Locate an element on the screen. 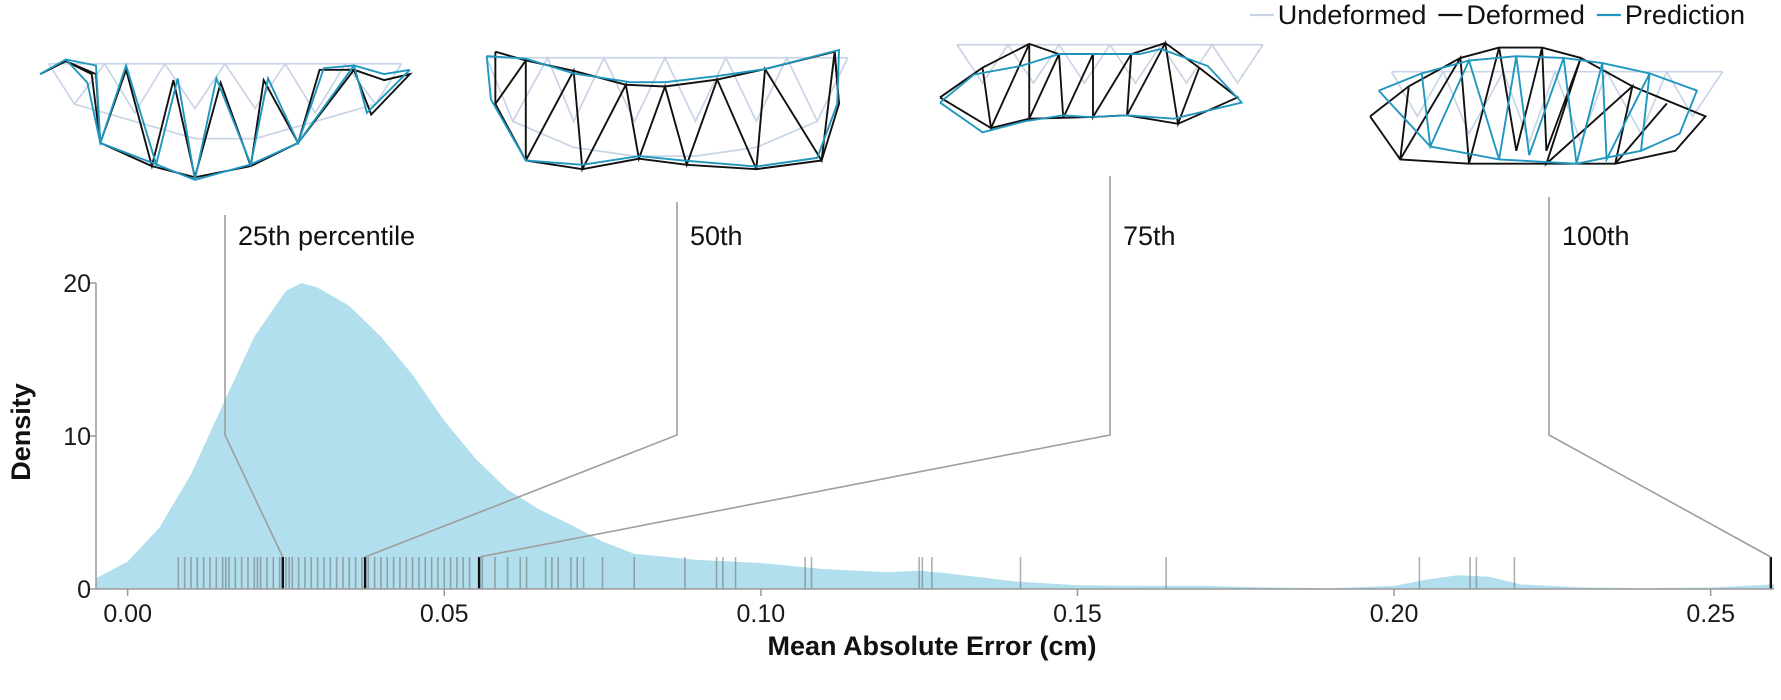 The width and height of the screenshot is (1781, 700). percentile-label: 25th percentile is located at coordinates (326, 236).